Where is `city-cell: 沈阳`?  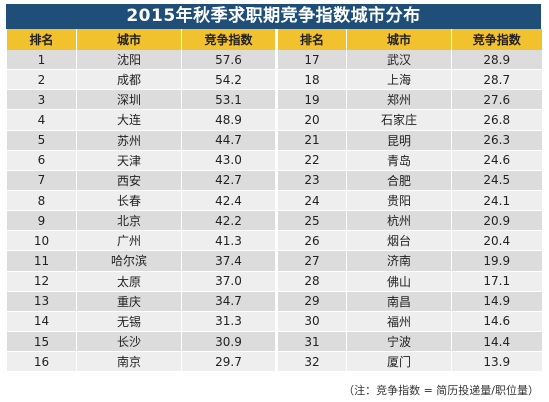
city-cell: 沈阳 is located at coordinates (129, 60).